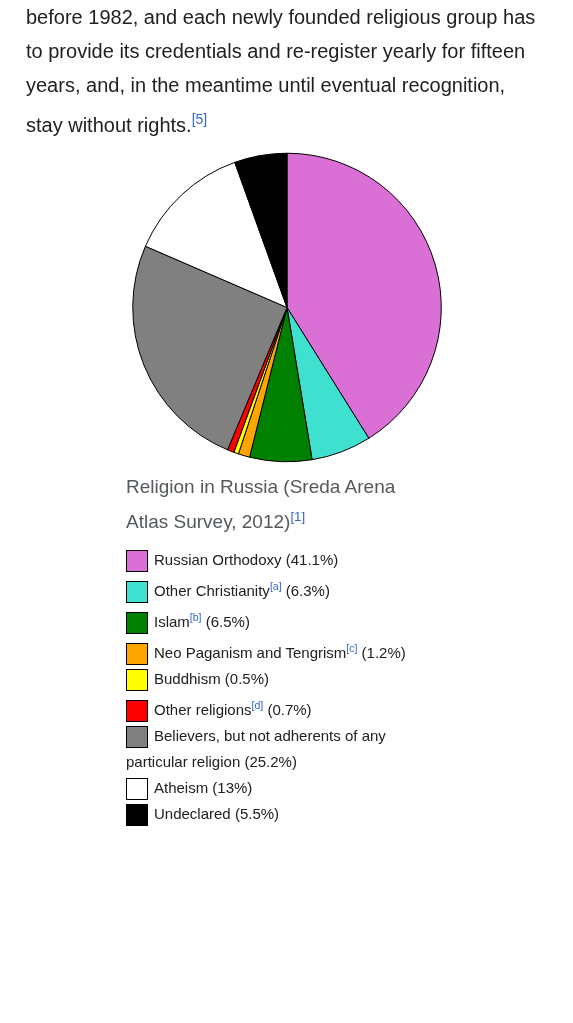 The height and width of the screenshot is (1023, 573). Describe the element at coordinates (261, 504) in the screenshot. I see `text: Religion in Russia (Sreda Arena Atlas Survey, 2012)$^{[1]}$` at that location.